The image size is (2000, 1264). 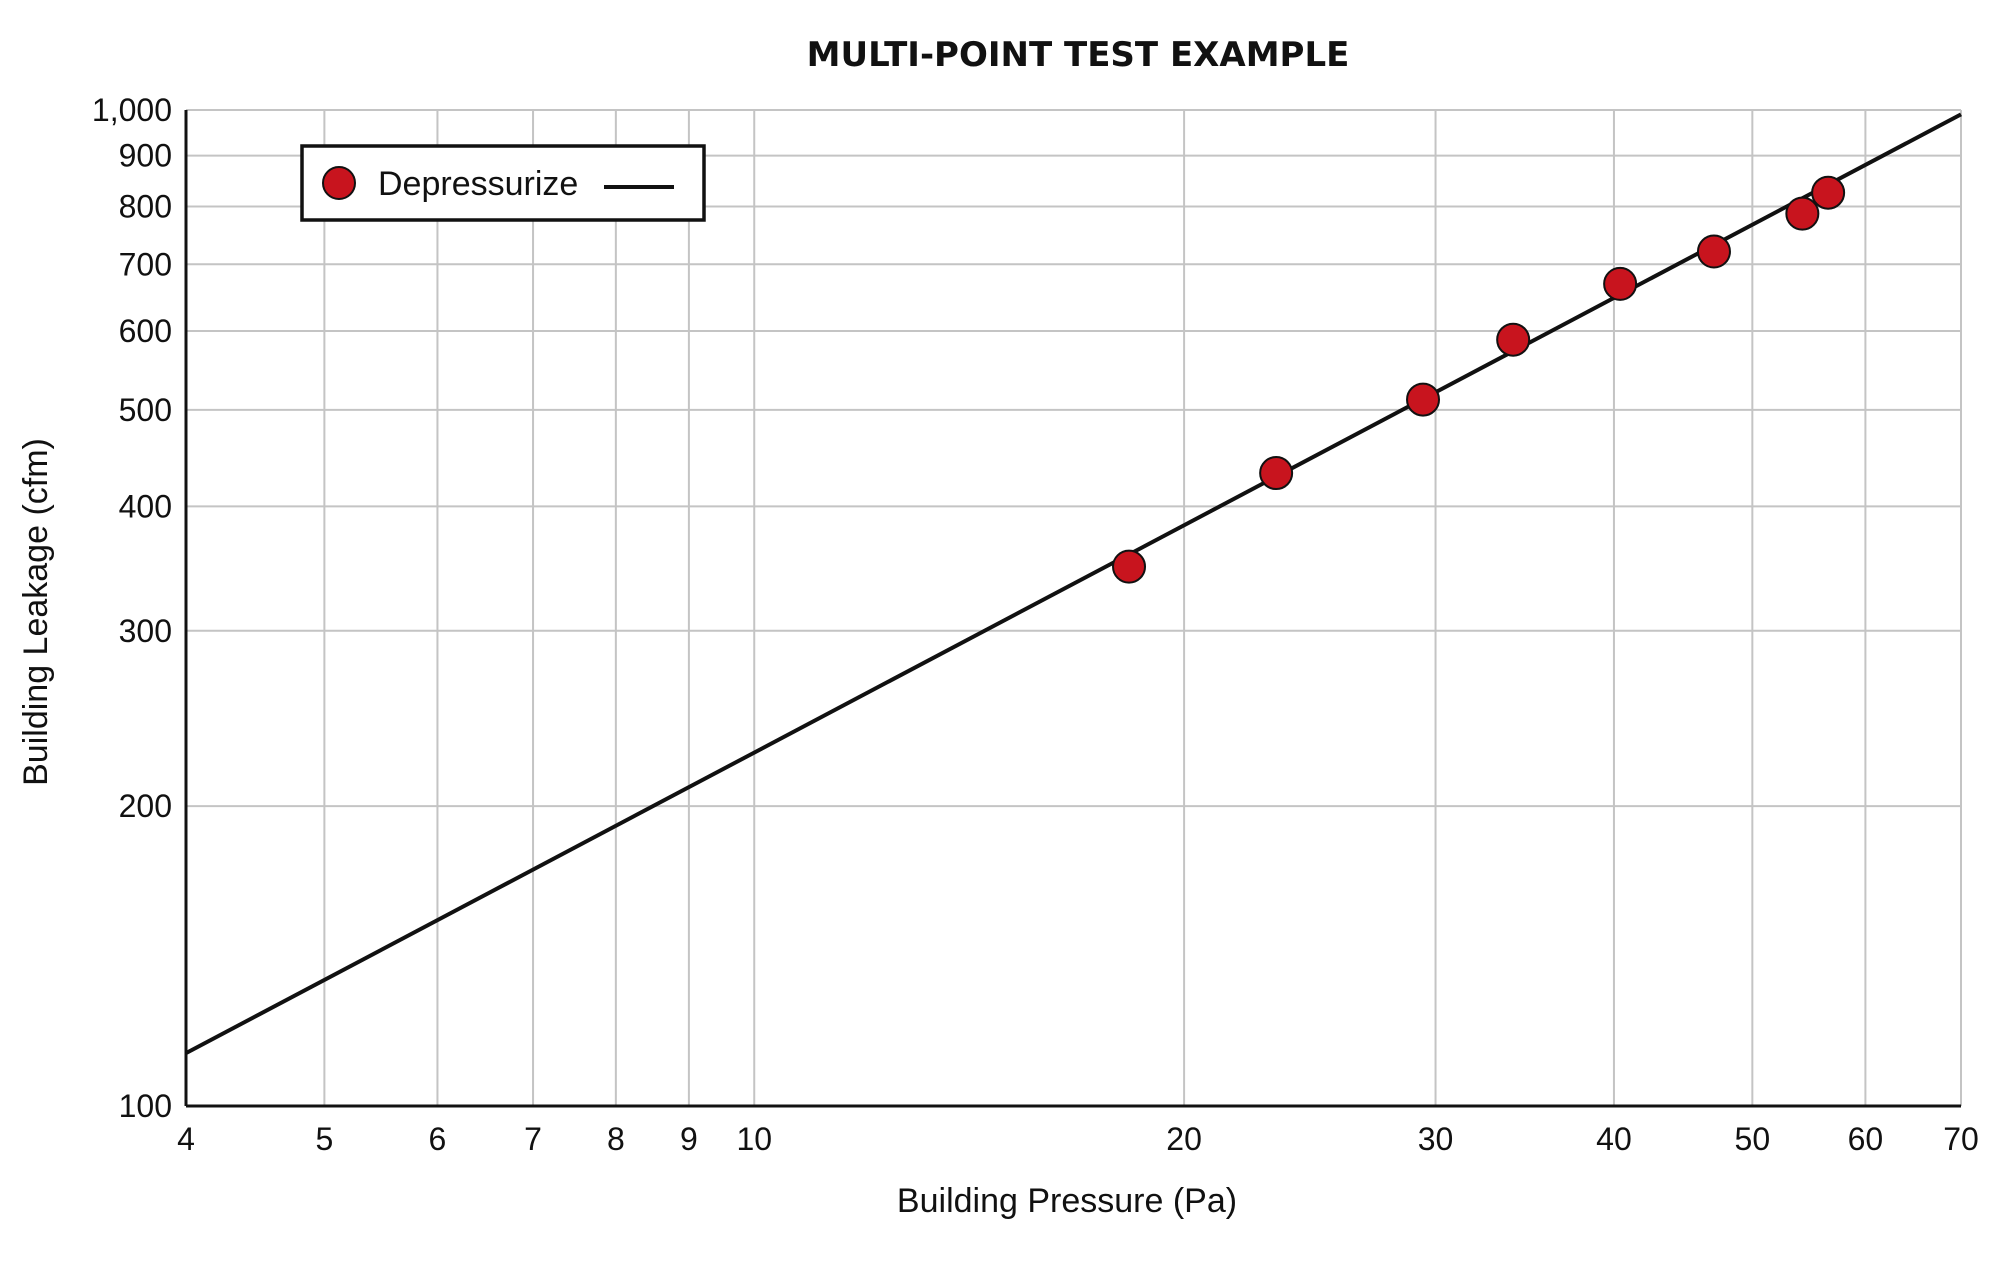 I want to click on x-tick-label: 50, so click(x=1753, y=1139).